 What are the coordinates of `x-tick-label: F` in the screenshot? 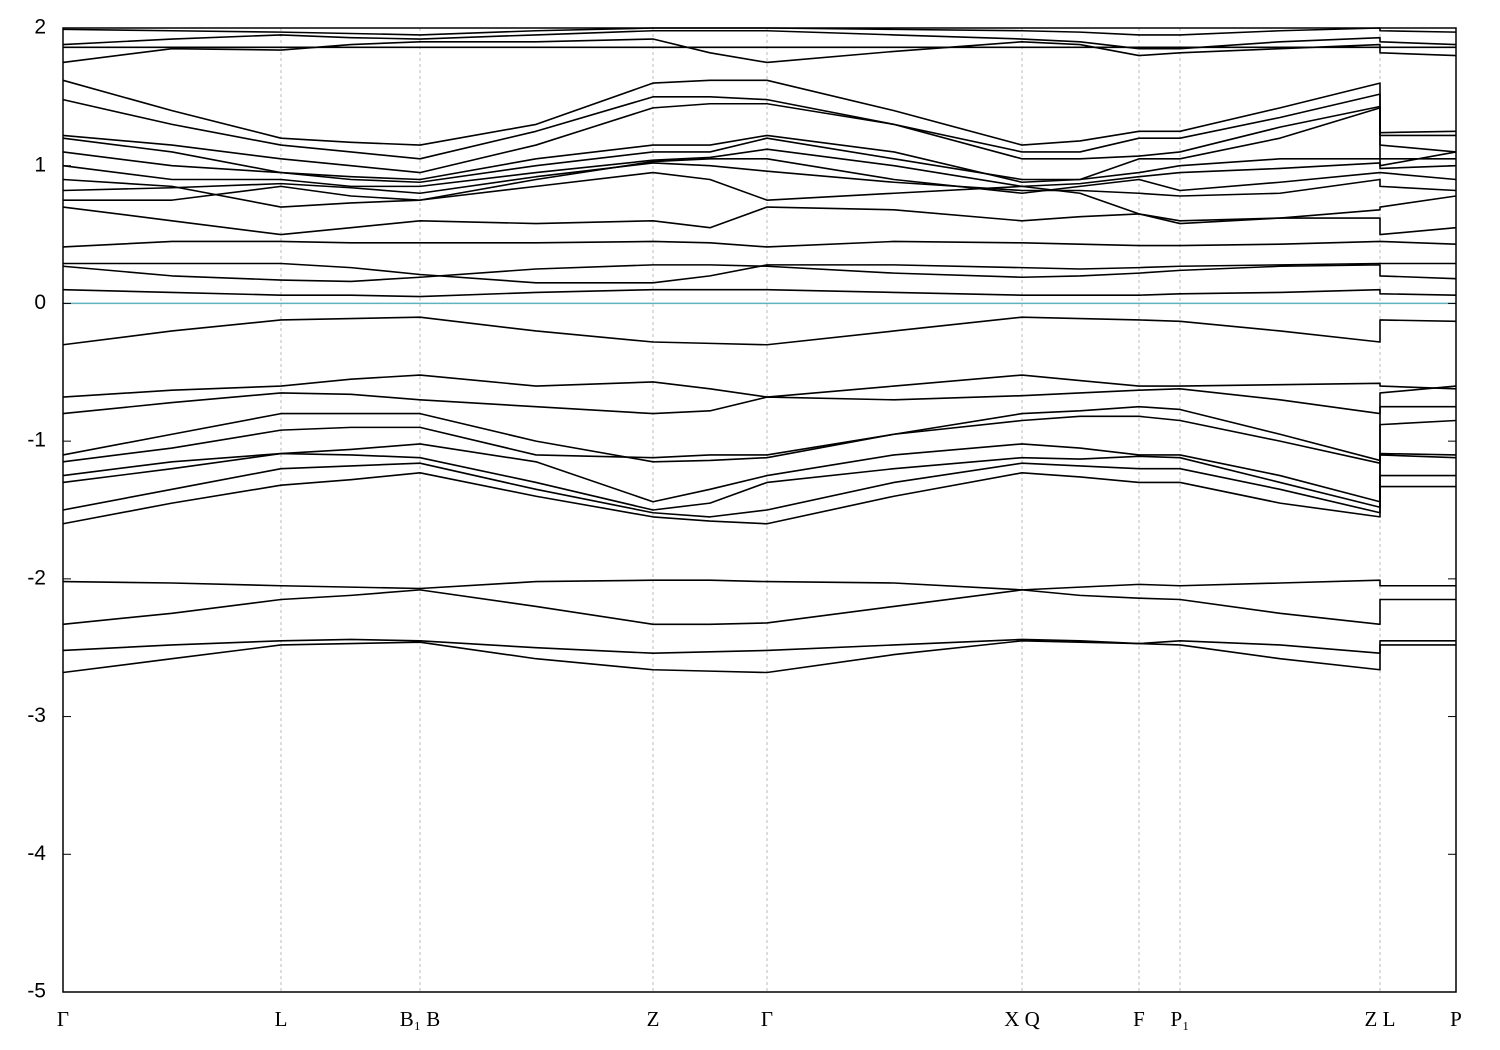 It's located at (1139, 1019).